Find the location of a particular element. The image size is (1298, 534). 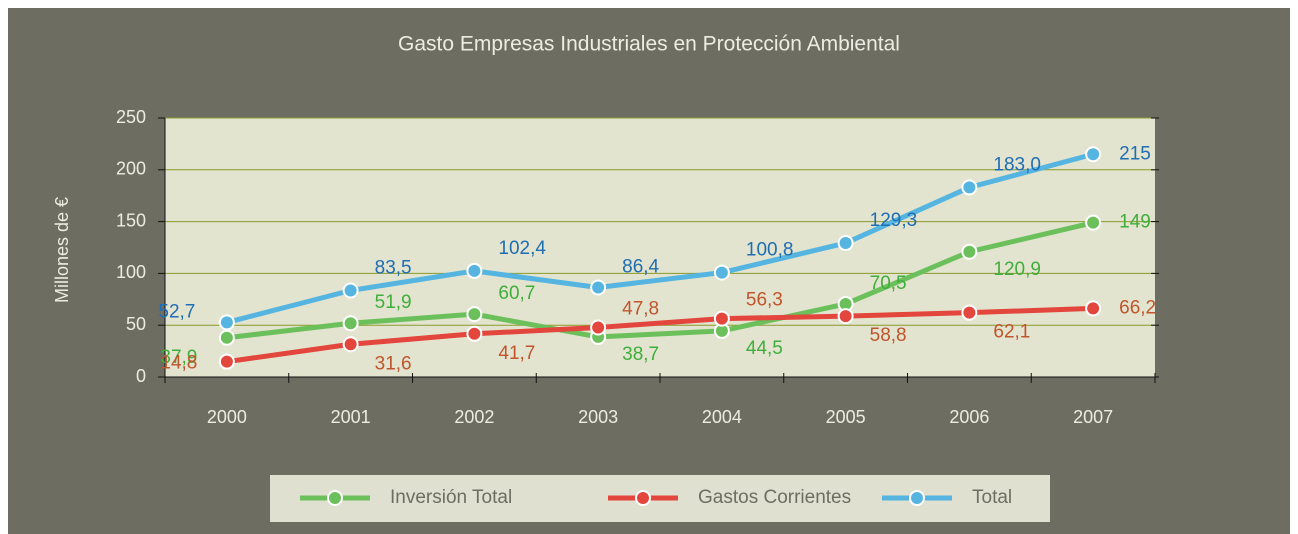

value-label: 51,9 is located at coordinates (393, 302).